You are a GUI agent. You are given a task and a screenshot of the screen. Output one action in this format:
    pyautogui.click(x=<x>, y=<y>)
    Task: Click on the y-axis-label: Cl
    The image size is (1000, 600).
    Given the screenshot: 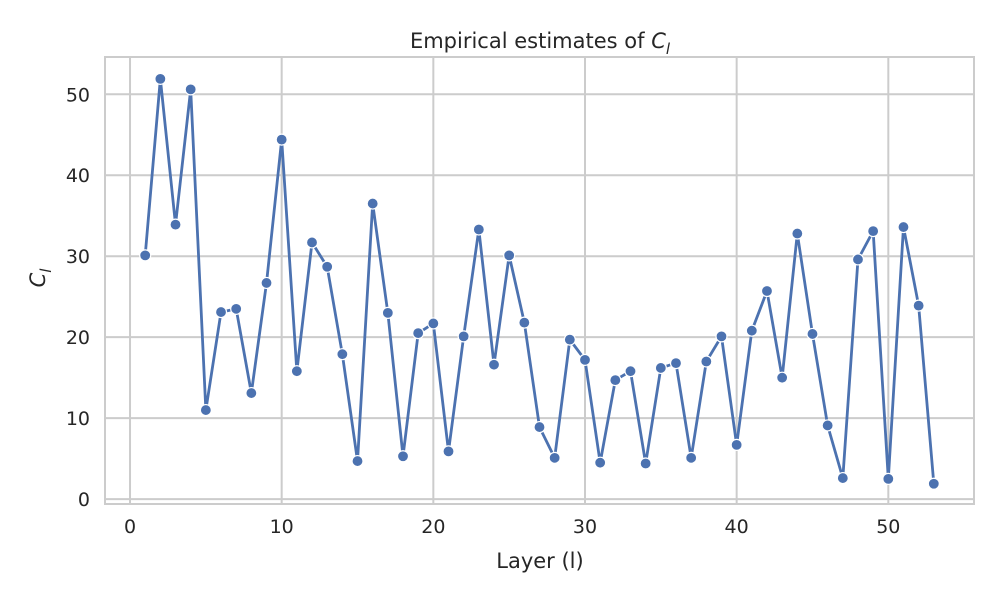 What is the action you would take?
    pyautogui.click(x=40, y=278)
    